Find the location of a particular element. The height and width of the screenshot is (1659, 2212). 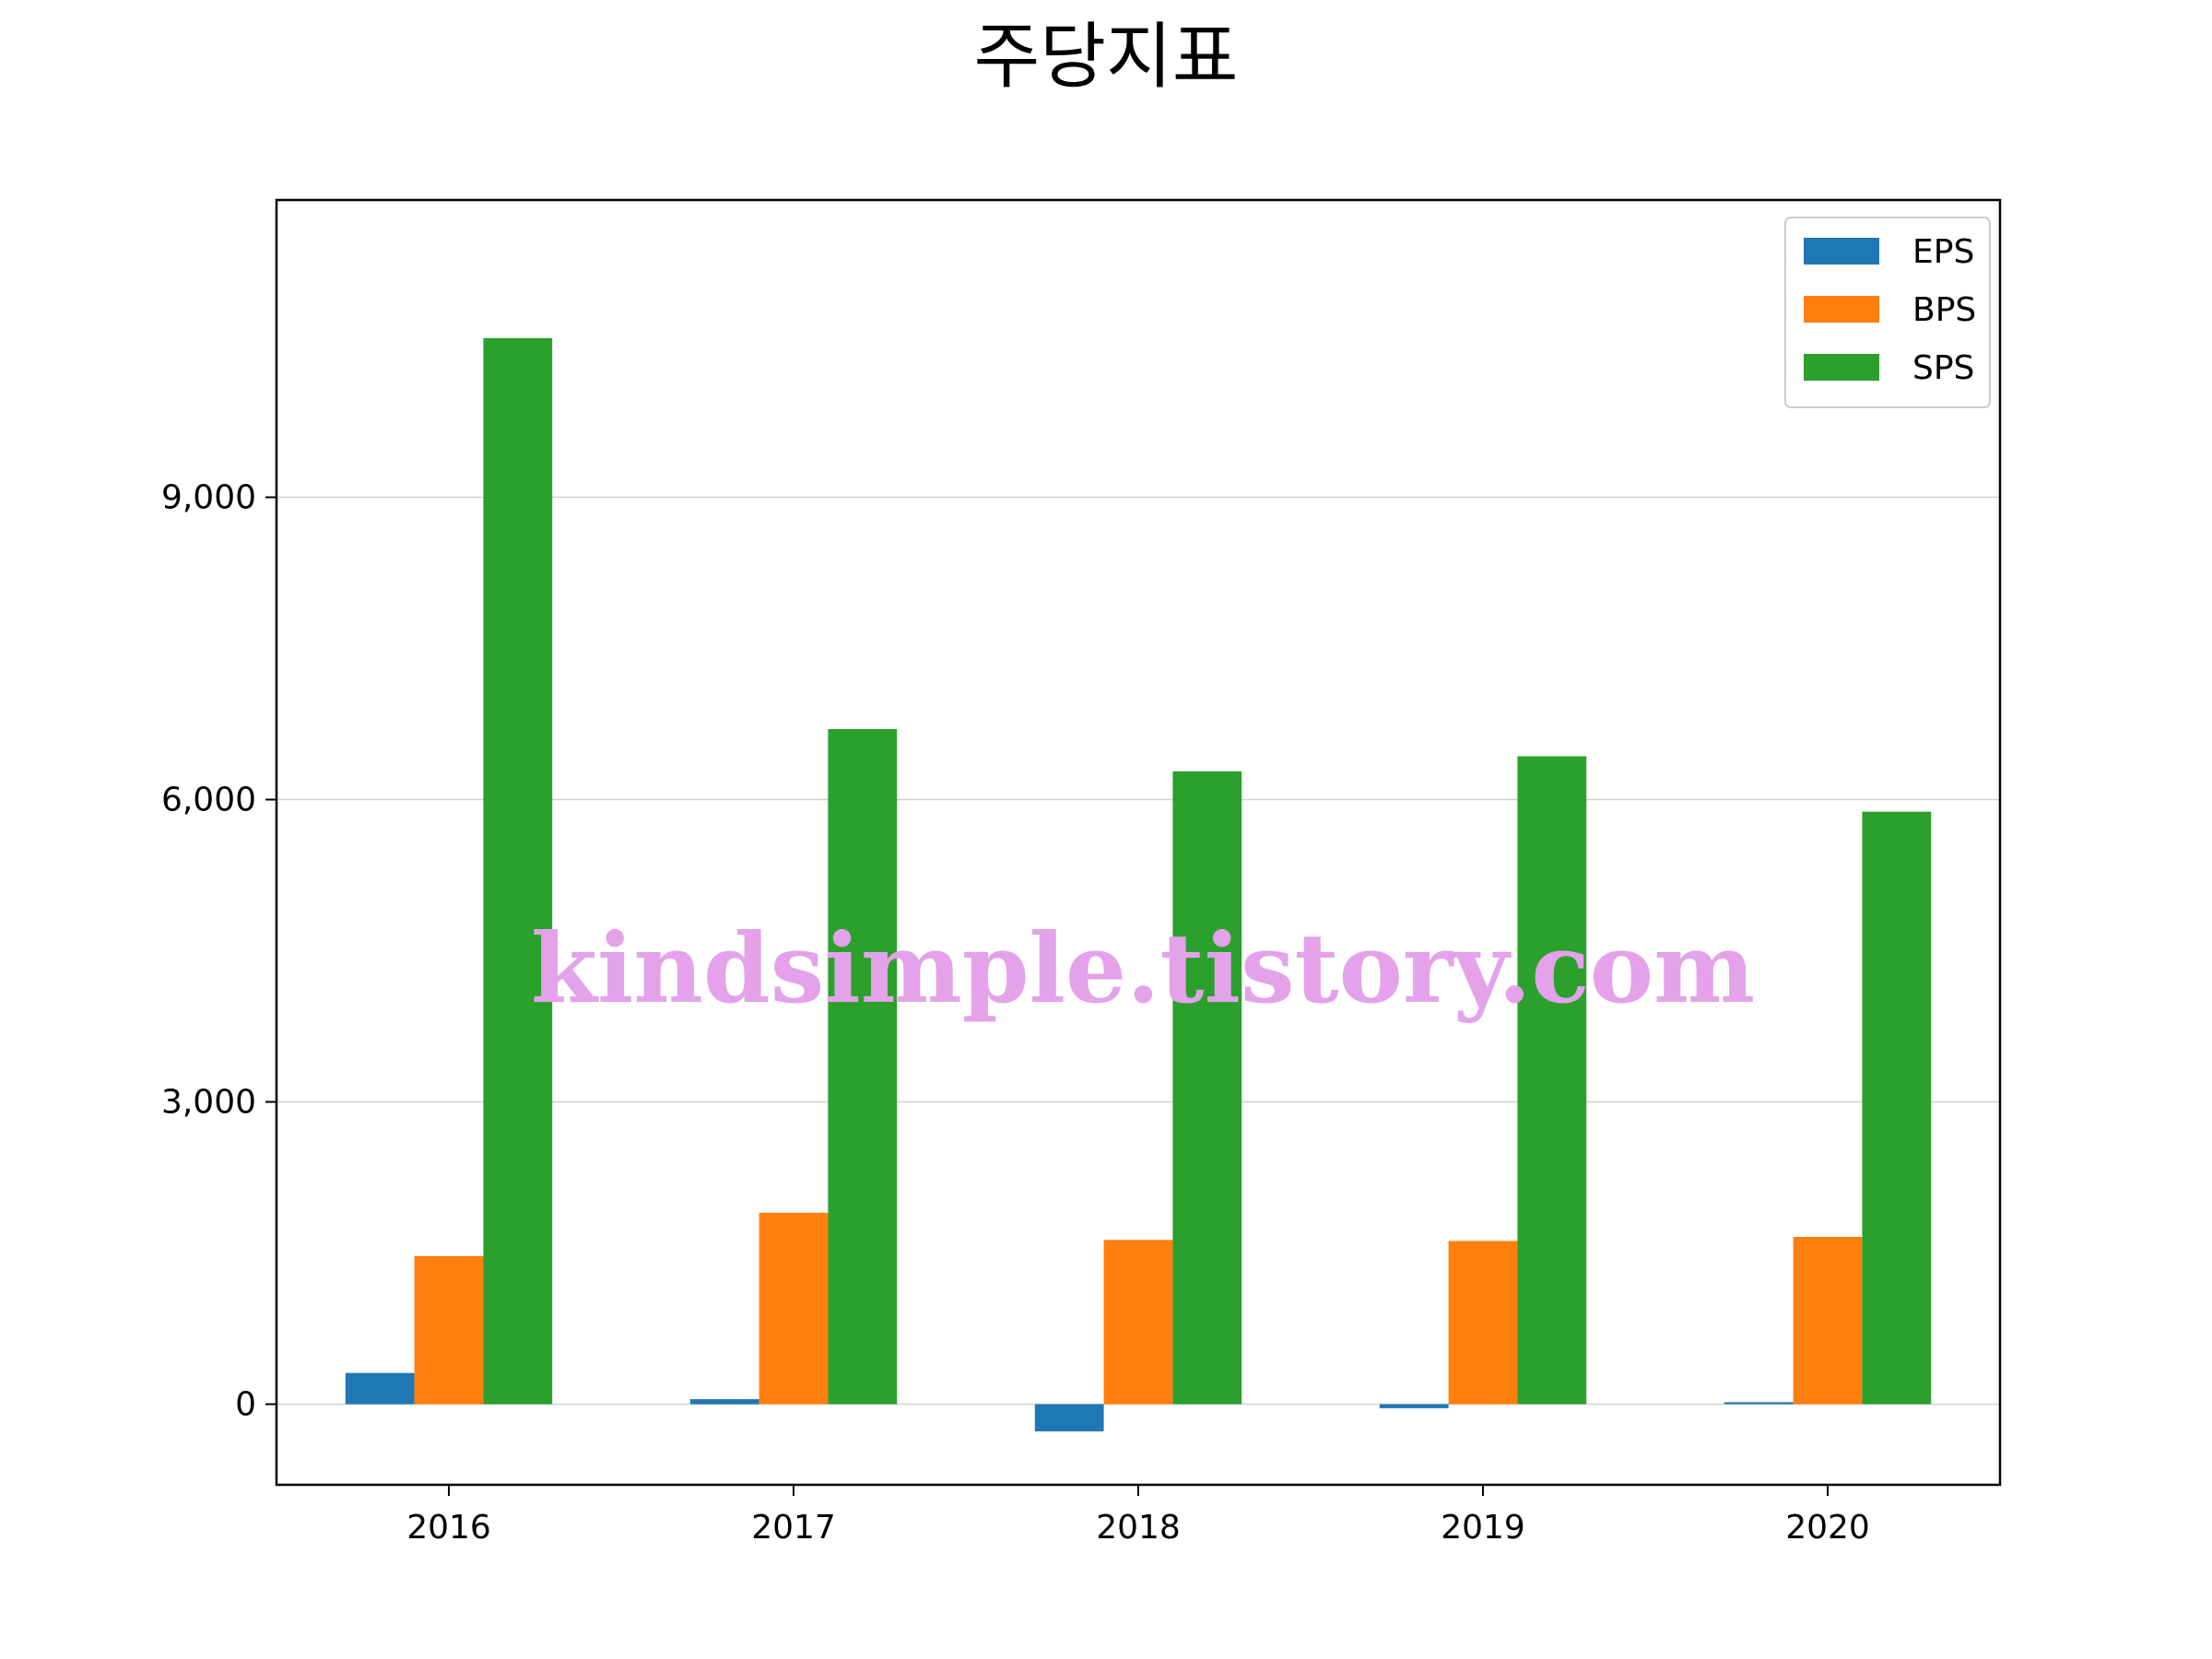

watermark-text: kindsimple.tistory.com is located at coordinates (1143, 968).